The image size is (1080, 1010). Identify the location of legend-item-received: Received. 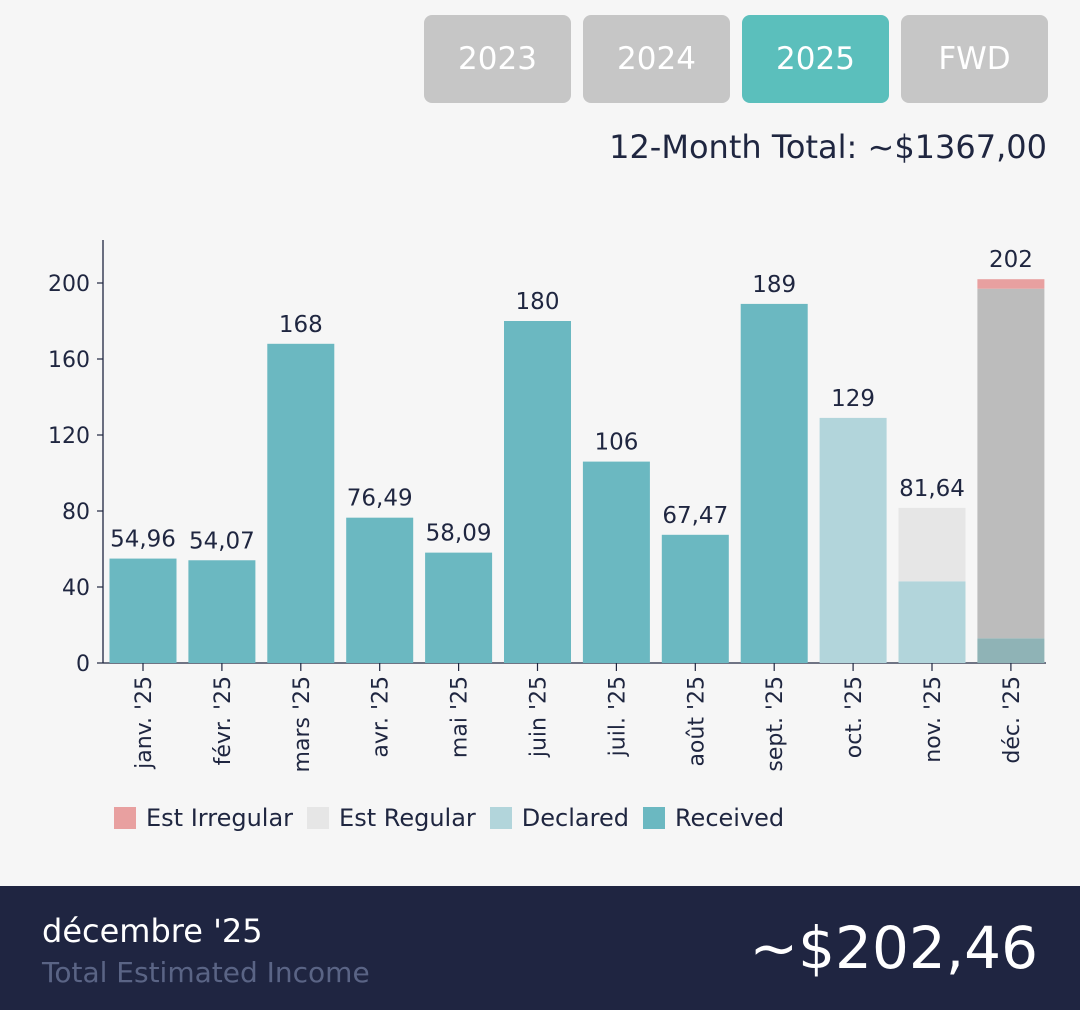
(713, 818).